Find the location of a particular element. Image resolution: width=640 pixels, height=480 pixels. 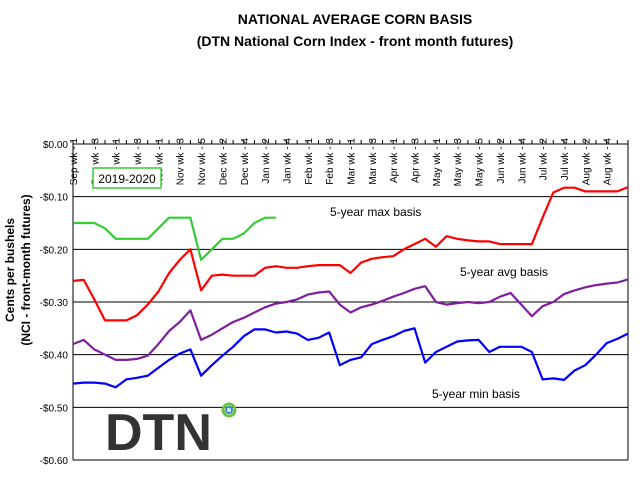

y-tick-label: -$0.20 is located at coordinates (54, 250).